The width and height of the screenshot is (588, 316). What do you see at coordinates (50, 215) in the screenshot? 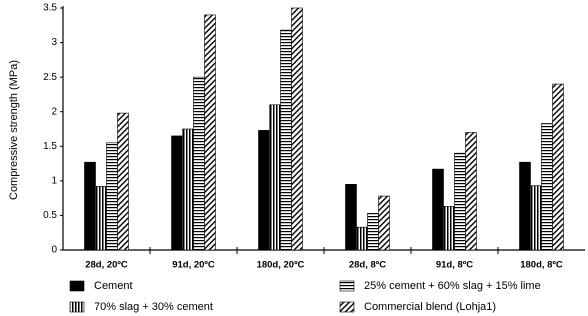
I see `y-tick-label: 0.5` at bounding box center [50, 215].